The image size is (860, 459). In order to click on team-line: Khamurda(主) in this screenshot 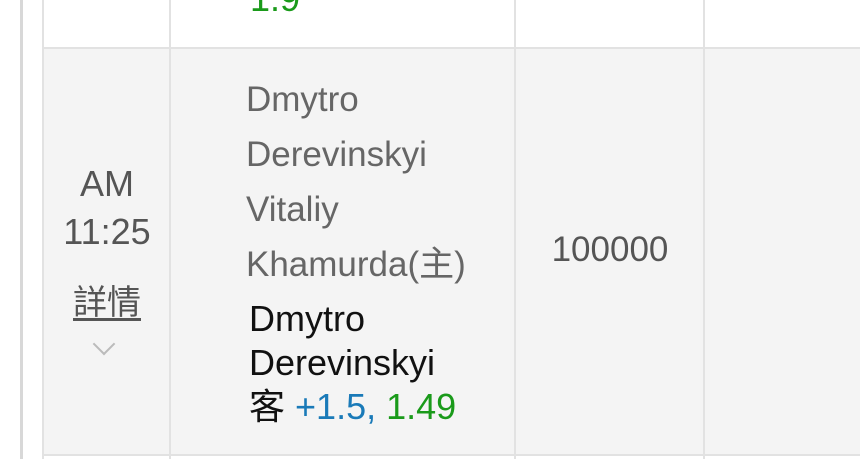, I will do `click(356, 264)`.